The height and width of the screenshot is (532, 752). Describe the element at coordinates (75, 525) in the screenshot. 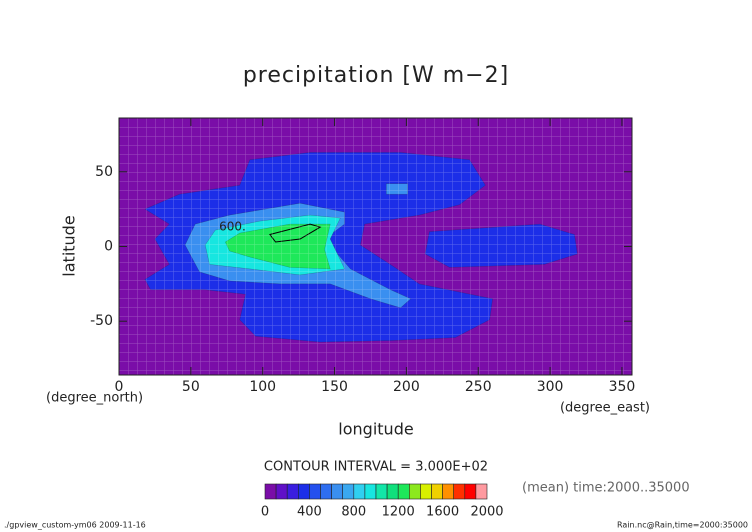

I see `footer-left: ./gpview_custom-ym06 2009-11-16` at that location.